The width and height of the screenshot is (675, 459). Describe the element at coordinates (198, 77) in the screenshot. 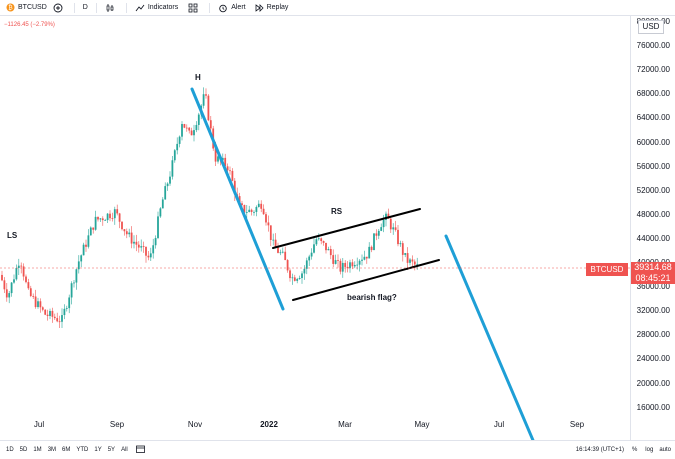

I see `head-label: H` at that location.